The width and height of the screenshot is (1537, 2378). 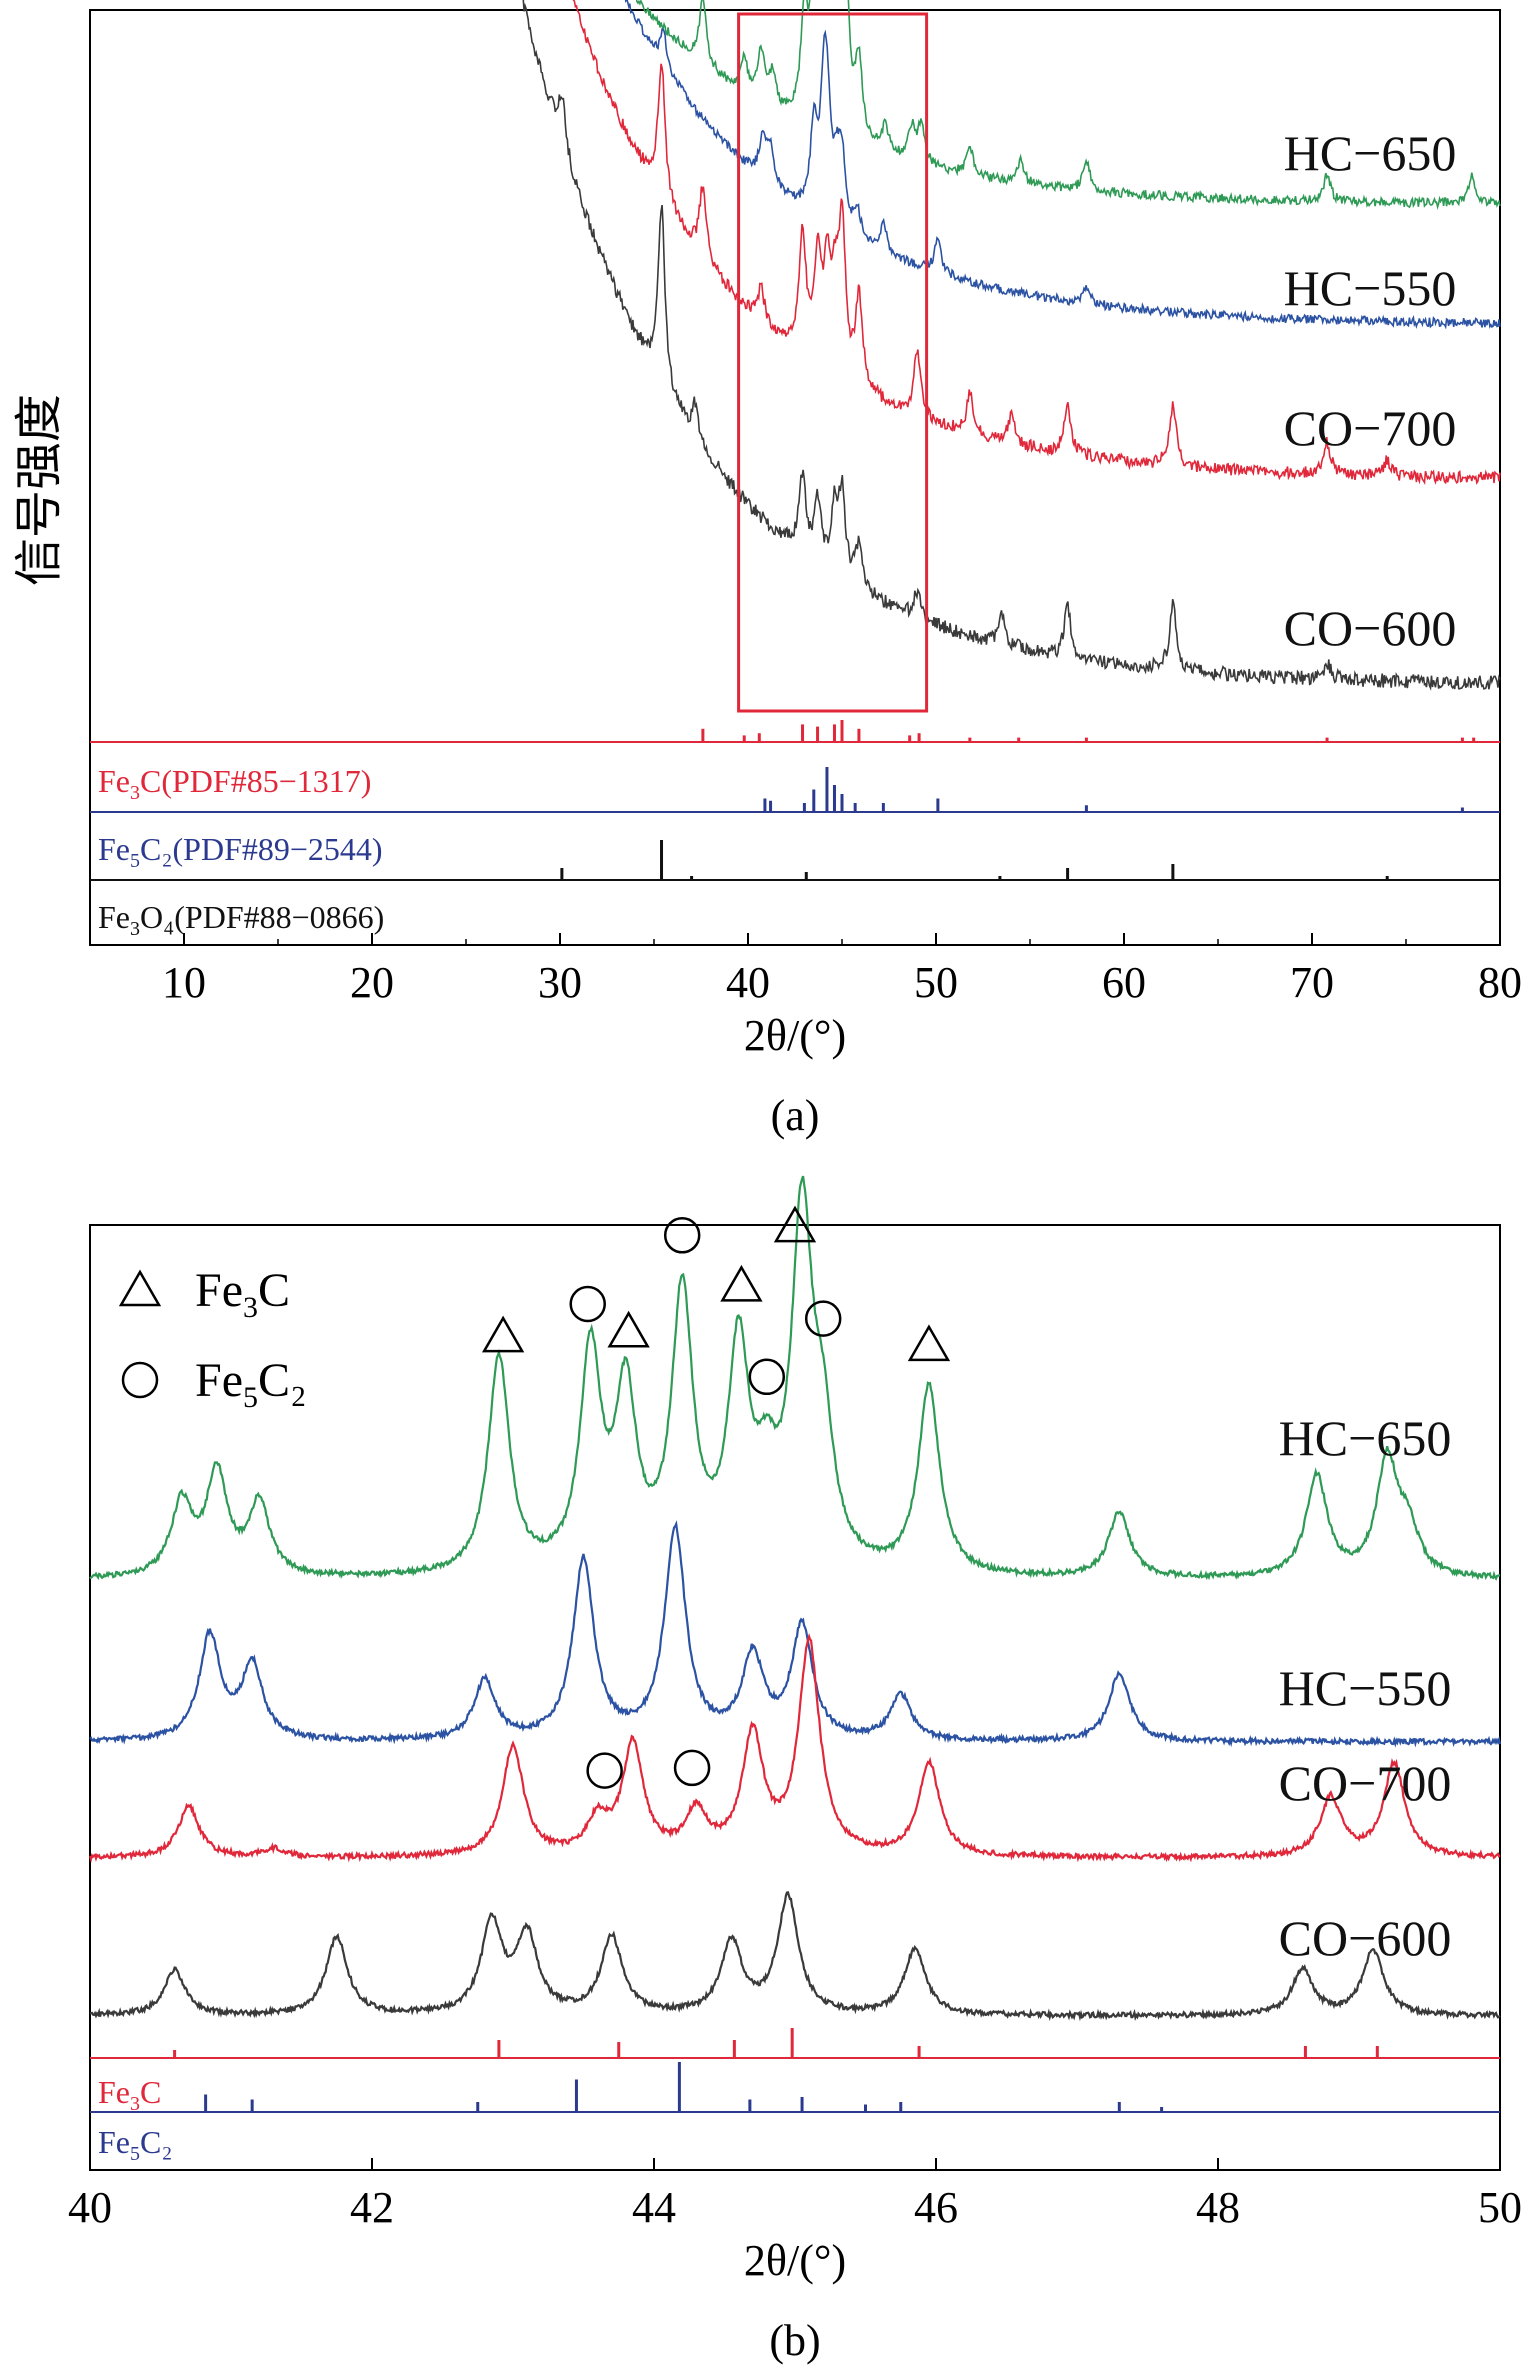 I want to click on highlight-box, so click(x=833, y=362).